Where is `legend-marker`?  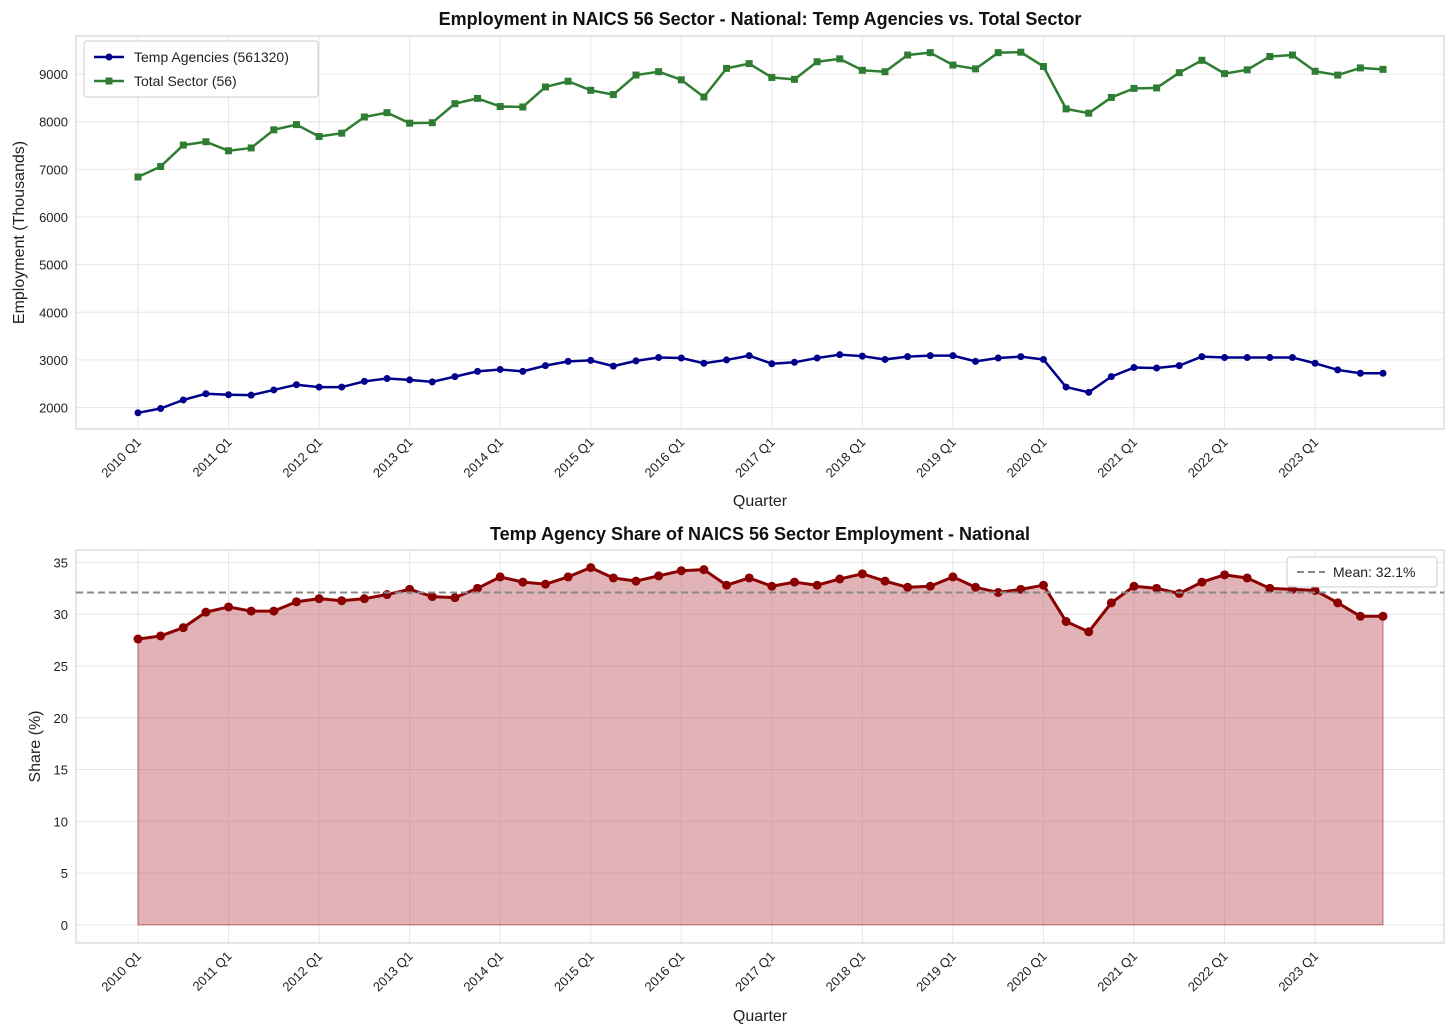
legend-marker is located at coordinates (109, 81).